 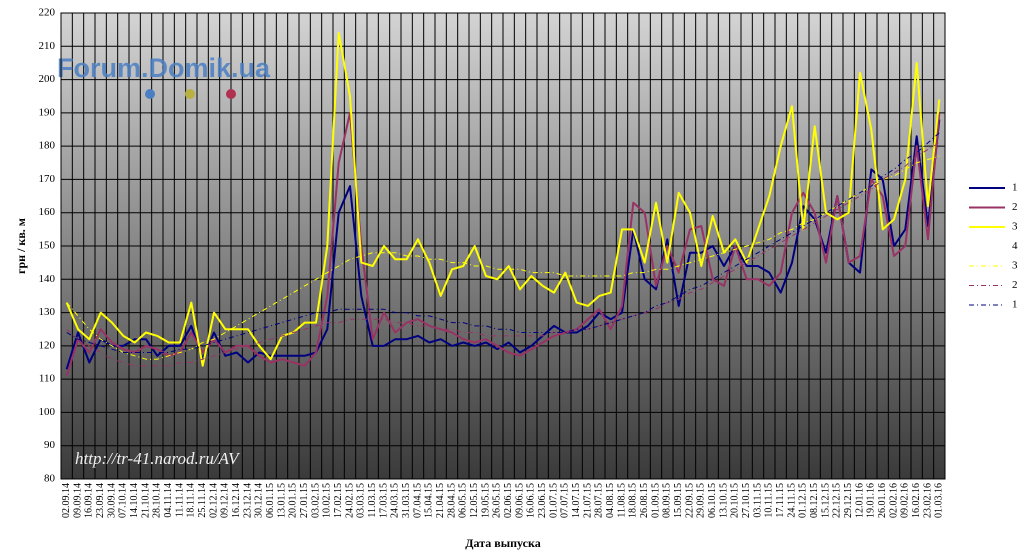 I want to click on x-tick-label: 15.12.15, so click(x=825, y=500).